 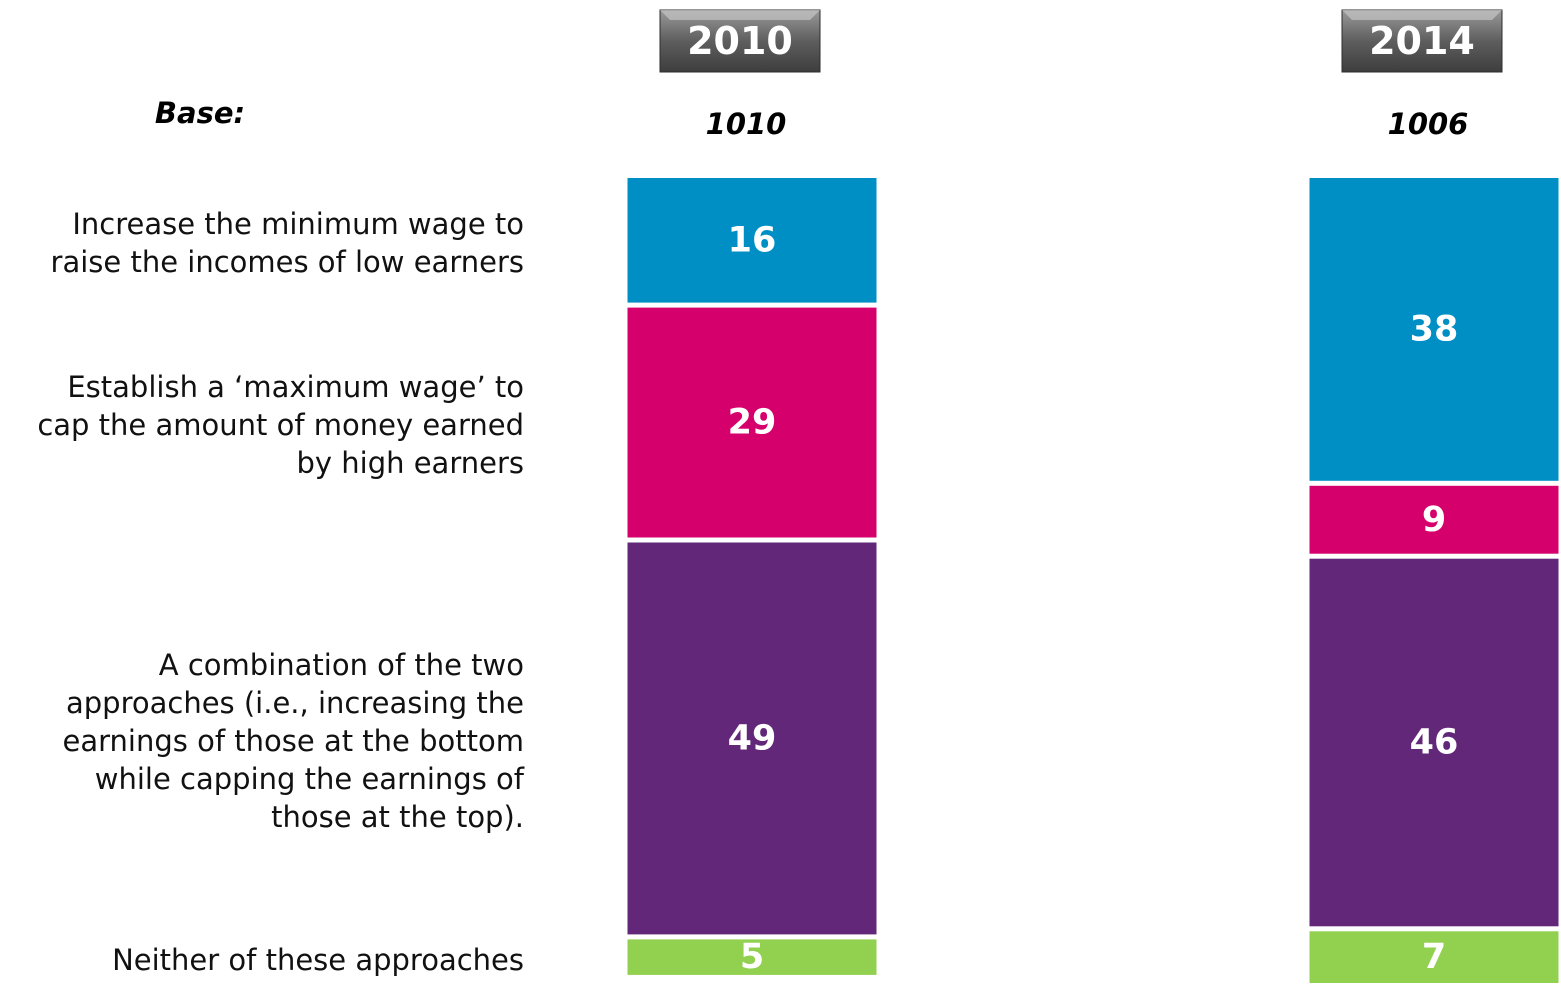 What do you see at coordinates (1428, 124) in the screenshot?
I see `base-value: 1006` at bounding box center [1428, 124].